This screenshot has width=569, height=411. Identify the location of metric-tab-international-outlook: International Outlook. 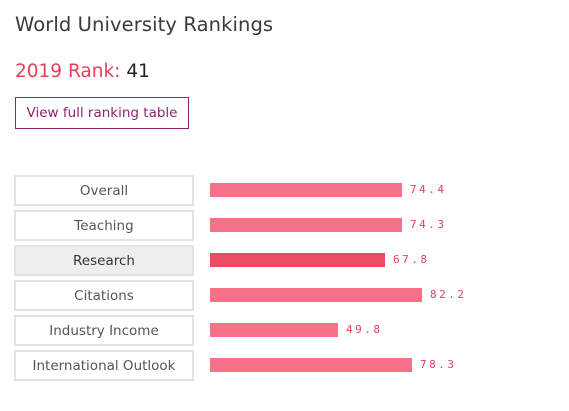
(104, 365).